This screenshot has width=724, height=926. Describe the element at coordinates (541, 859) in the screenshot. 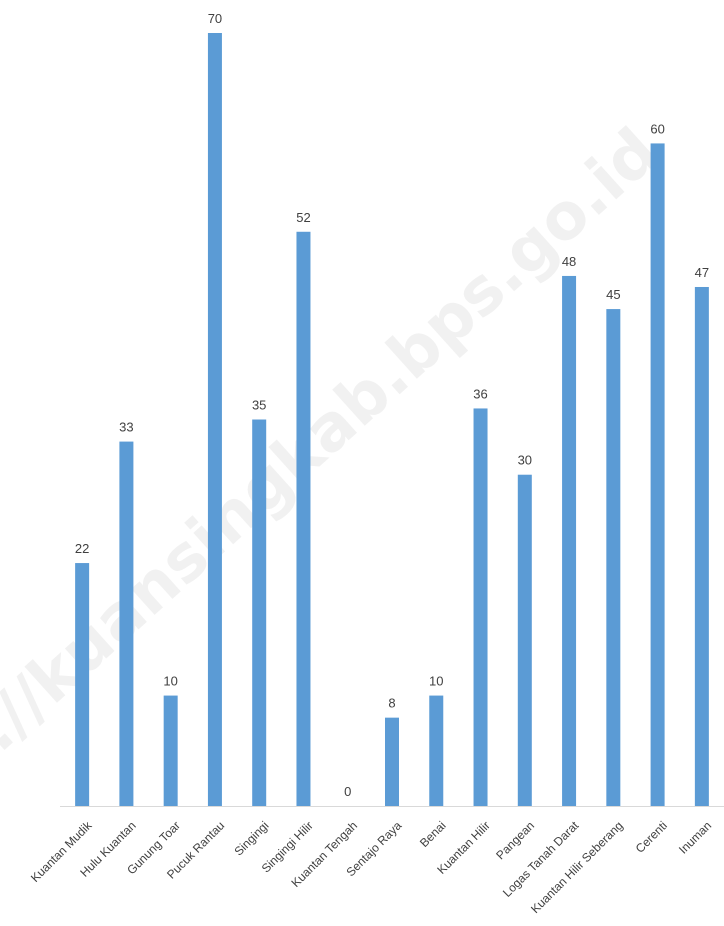

I see `category-label: Logas Tanah Darat` at that location.